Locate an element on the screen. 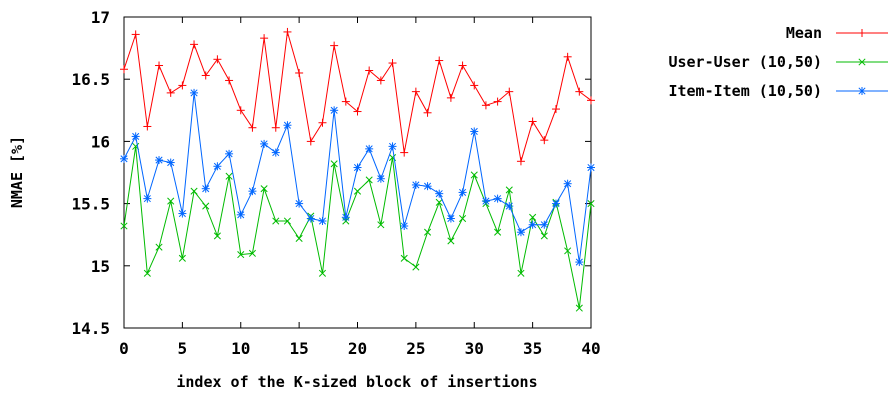 The height and width of the screenshot is (394, 896). y-axis-label: NMAE [%] is located at coordinates (17, 172).